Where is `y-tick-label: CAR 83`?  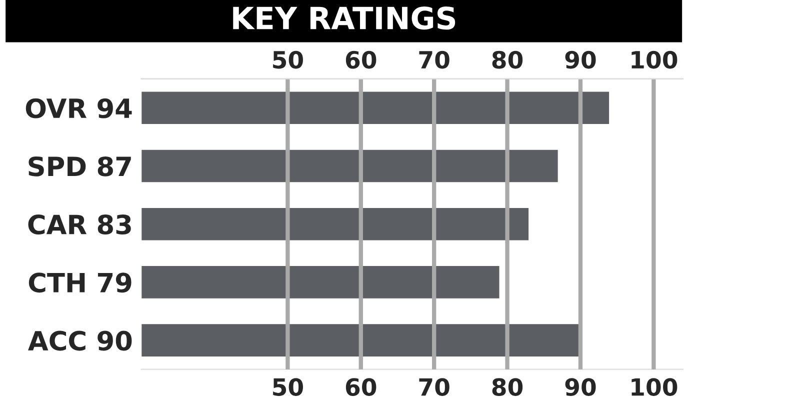 y-tick-label: CAR 83 is located at coordinates (79, 224).